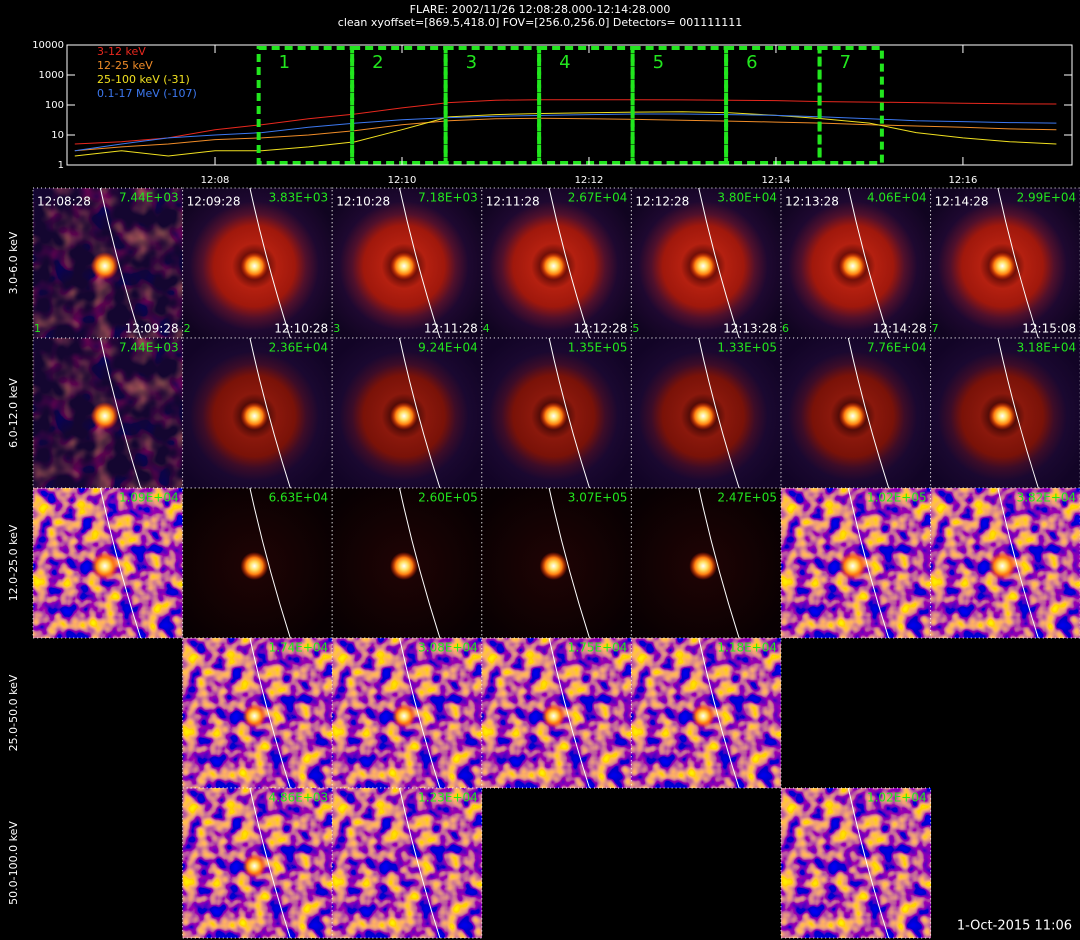  Describe the element at coordinates (662, 202) in the screenshot. I see `start-time: 12:12:28` at that location.